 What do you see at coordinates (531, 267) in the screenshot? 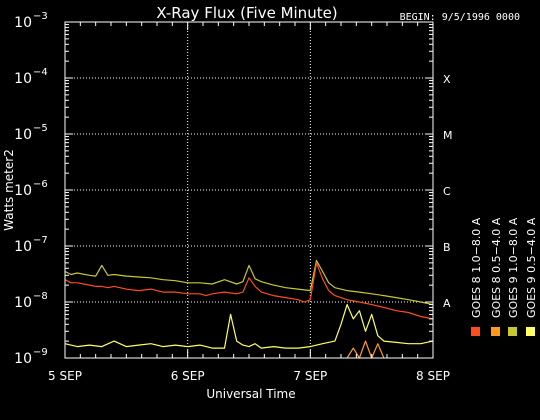
I see `legend-entry: GOES 9 0.5−4.0 A` at bounding box center [531, 267].